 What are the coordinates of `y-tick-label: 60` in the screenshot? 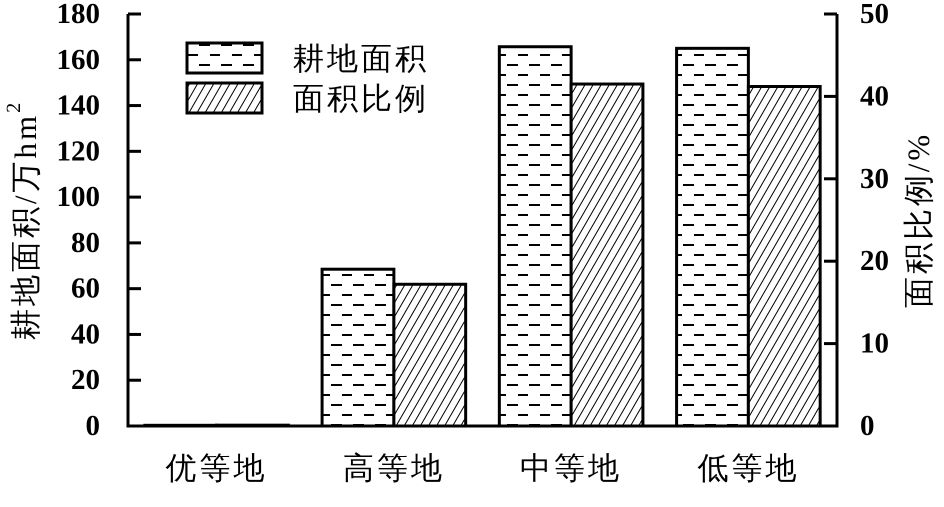 It's located at (85, 288).